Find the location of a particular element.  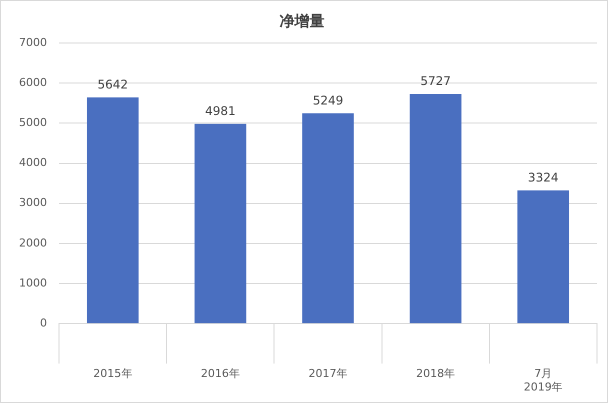

y-tick-label: 7000 is located at coordinates (32, 42).